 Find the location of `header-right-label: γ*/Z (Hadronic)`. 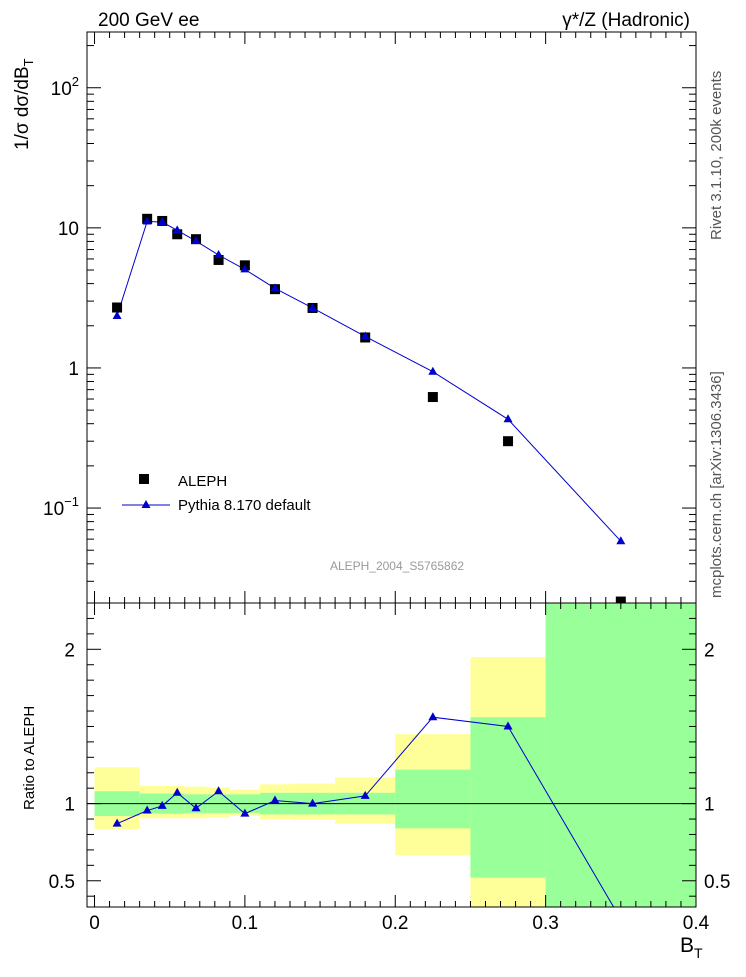

header-right-label: γ*/Z (Hadronic) is located at coordinates (626, 20).